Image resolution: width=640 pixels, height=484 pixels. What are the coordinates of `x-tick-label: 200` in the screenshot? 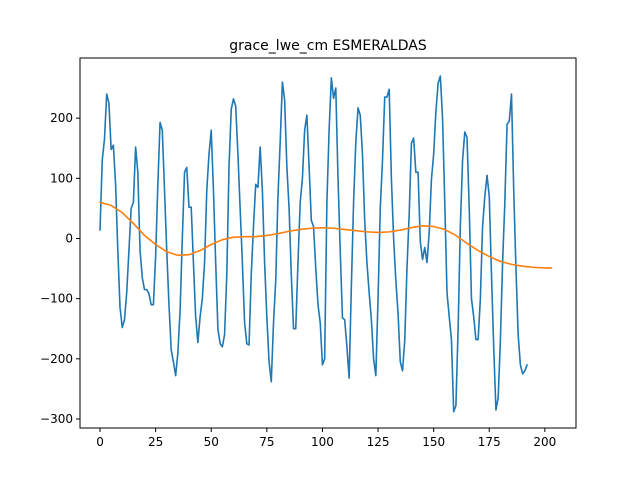 It's located at (544, 442).